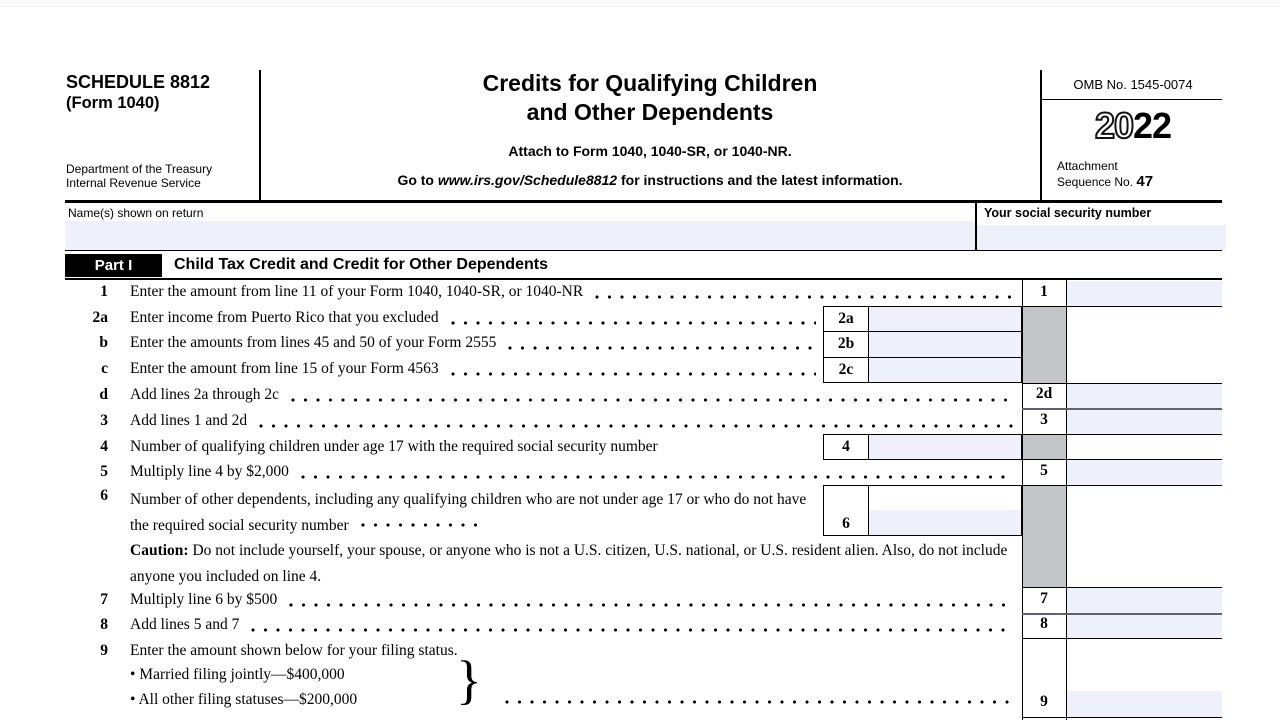  I want to click on line-4-entry-row: 4, so click(922, 447).